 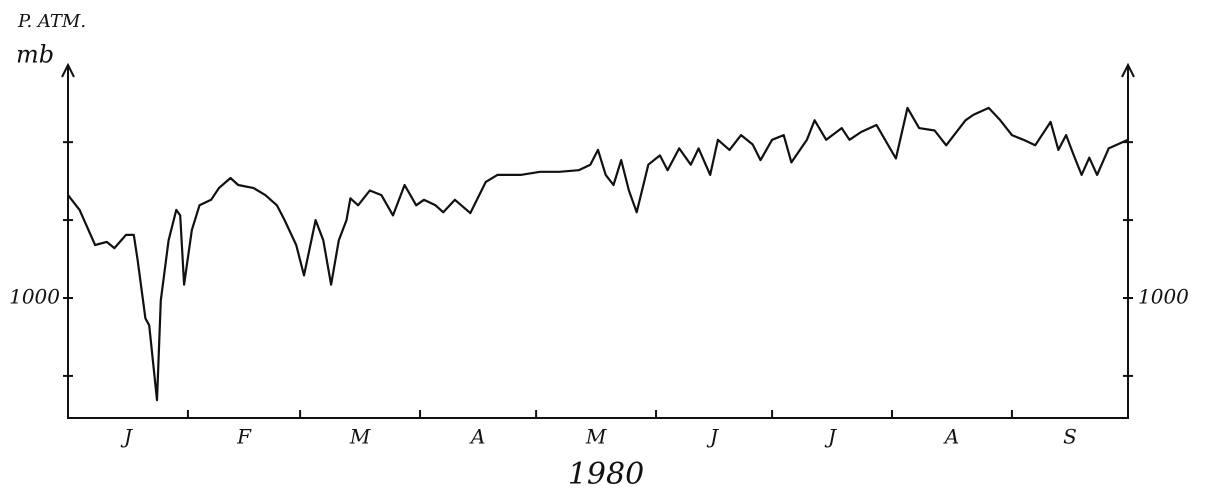 I want to click on x-tick-label: F, so click(x=244, y=437).